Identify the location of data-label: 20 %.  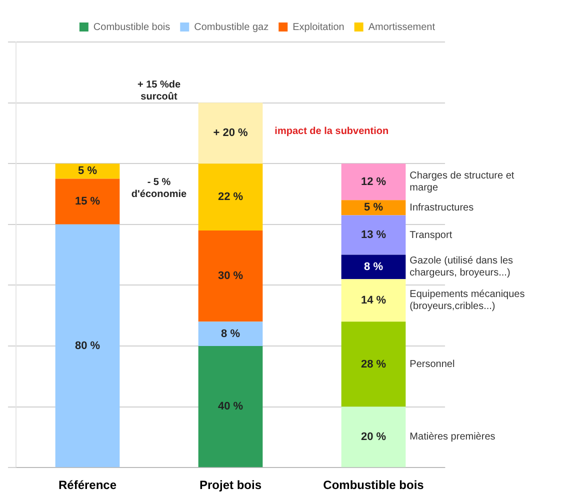
(373, 436).